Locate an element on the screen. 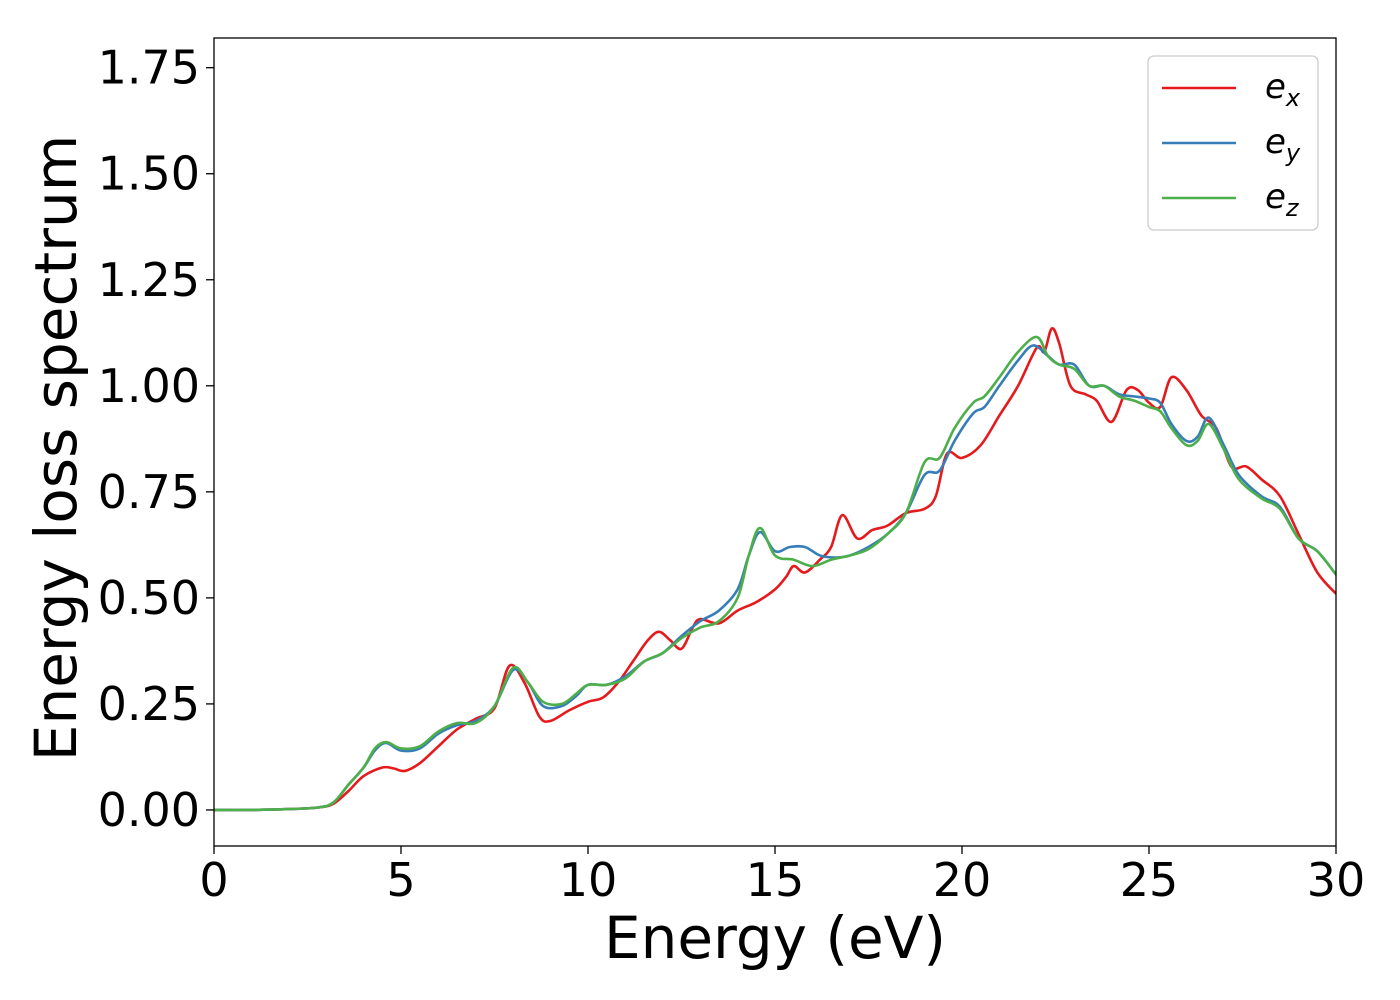 This screenshot has width=1400, height=1000. legend-label-e-y: ey is located at coordinates (1283, 144).